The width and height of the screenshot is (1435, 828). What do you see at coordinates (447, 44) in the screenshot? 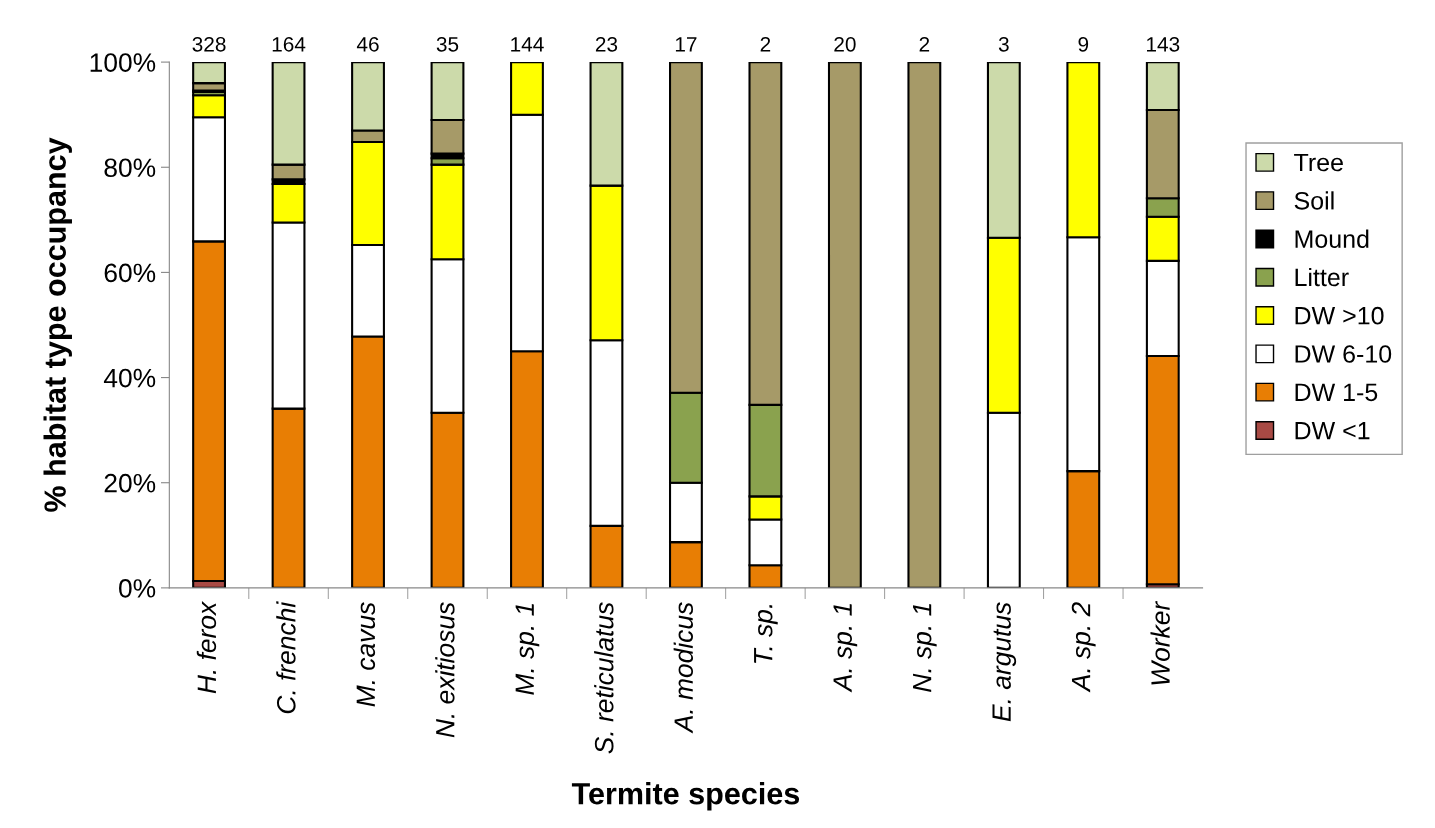
I see `annotation: 35` at bounding box center [447, 44].